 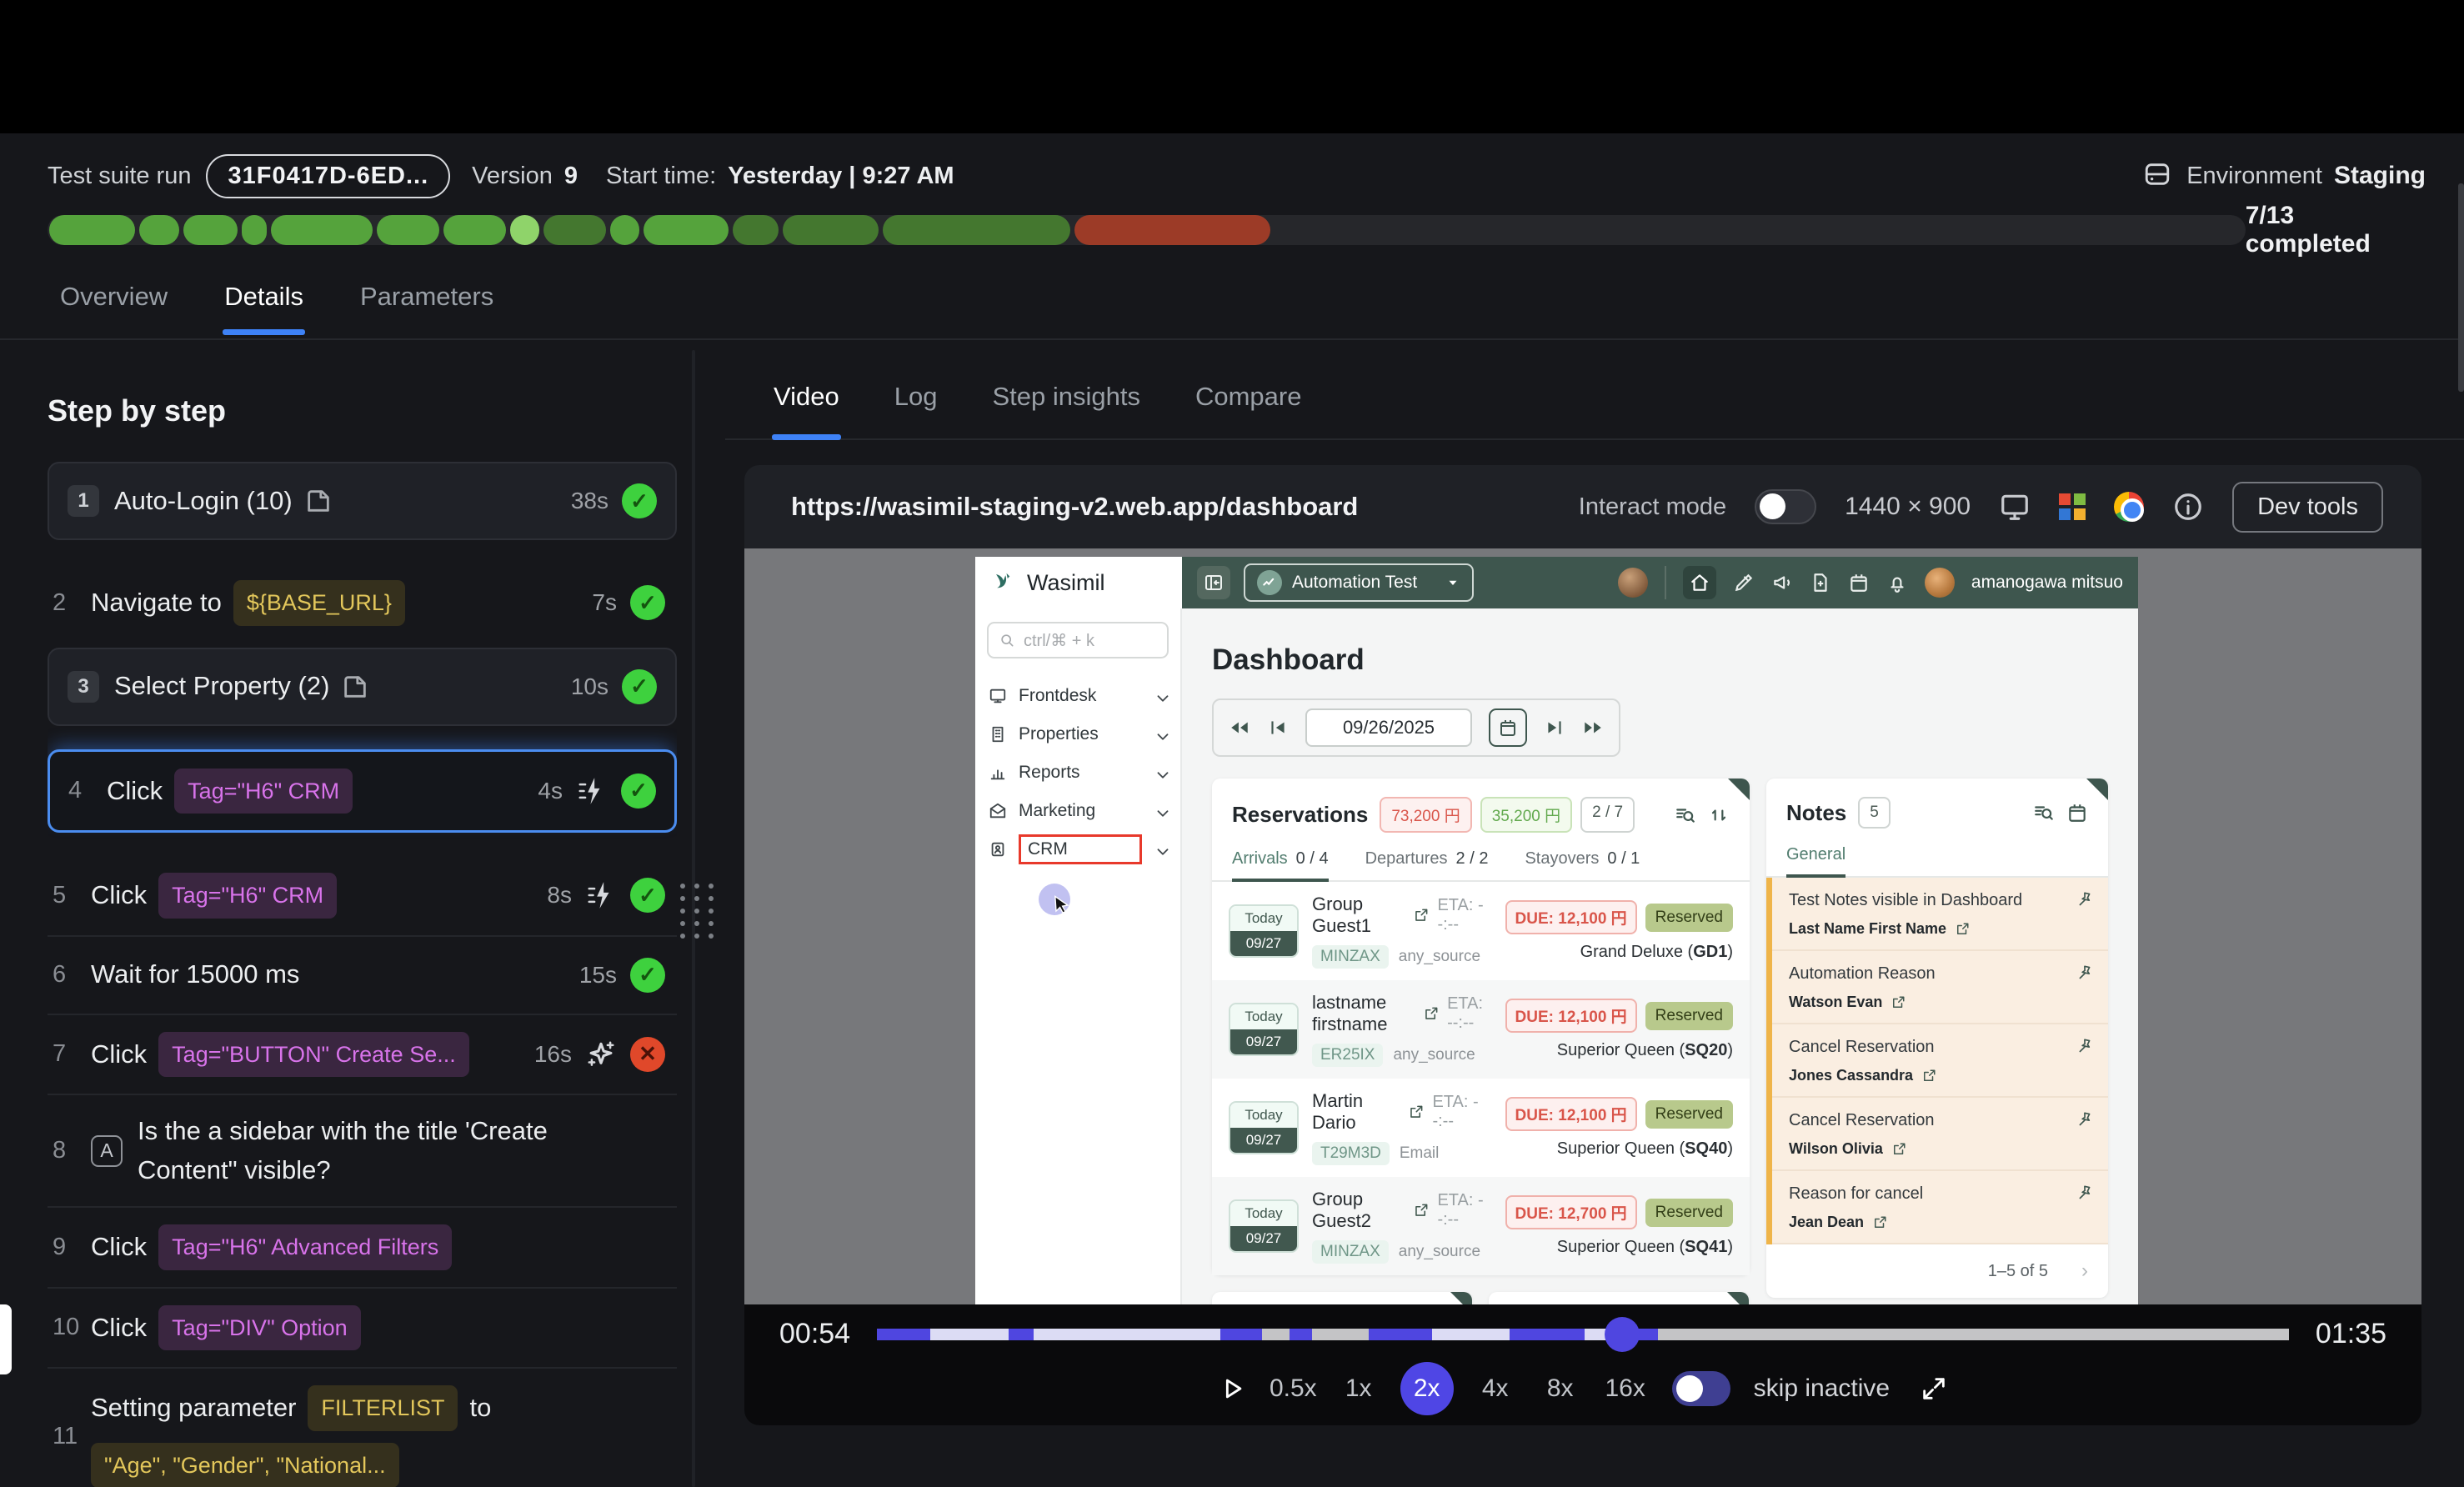 What do you see at coordinates (1278, 728) in the screenshot?
I see `skip-back-icon` at bounding box center [1278, 728].